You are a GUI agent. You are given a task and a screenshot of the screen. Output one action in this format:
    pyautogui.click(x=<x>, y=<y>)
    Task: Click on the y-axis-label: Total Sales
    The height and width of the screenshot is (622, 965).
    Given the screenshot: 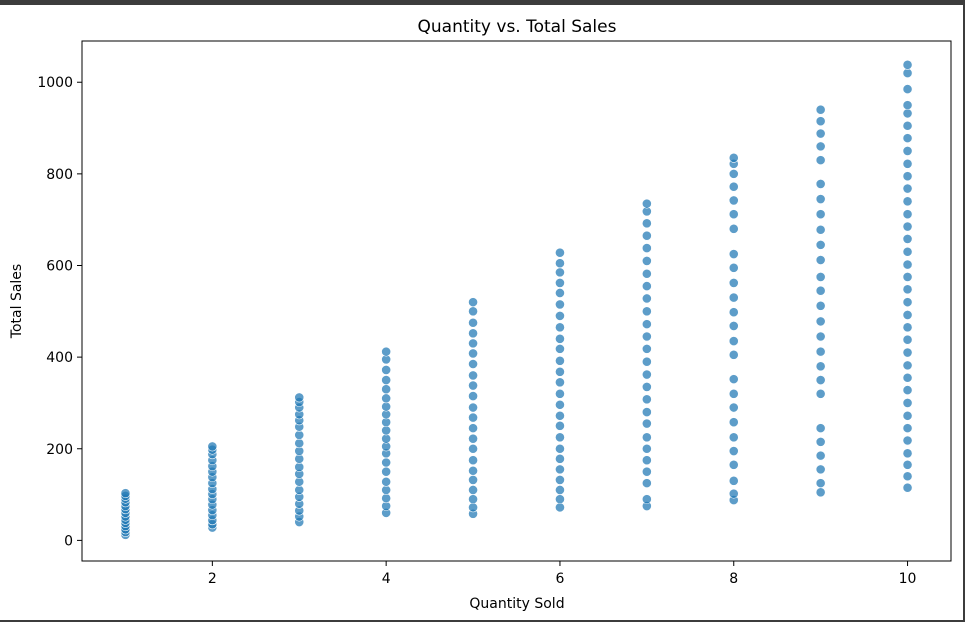 What is the action you would take?
    pyautogui.click(x=17, y=301)
    